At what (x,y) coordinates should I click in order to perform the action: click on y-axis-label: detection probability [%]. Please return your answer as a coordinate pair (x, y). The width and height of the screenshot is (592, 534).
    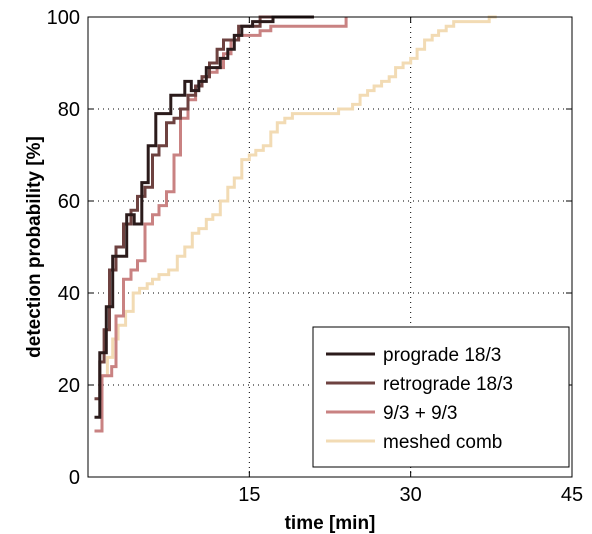
    Looking at the image, I should click on (34, 247).